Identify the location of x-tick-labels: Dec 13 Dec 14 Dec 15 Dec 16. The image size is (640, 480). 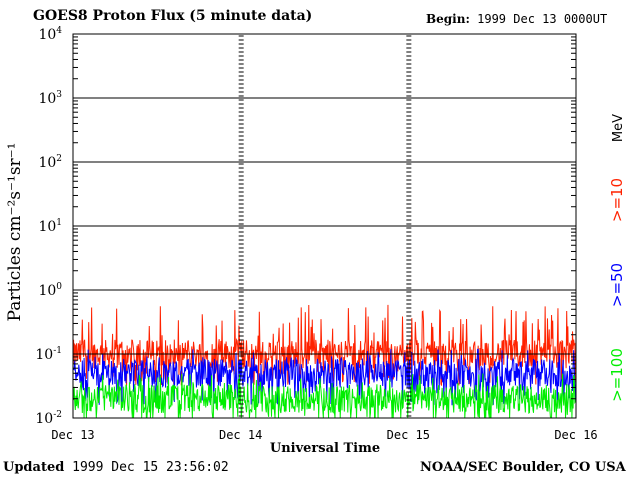
(324, 435).